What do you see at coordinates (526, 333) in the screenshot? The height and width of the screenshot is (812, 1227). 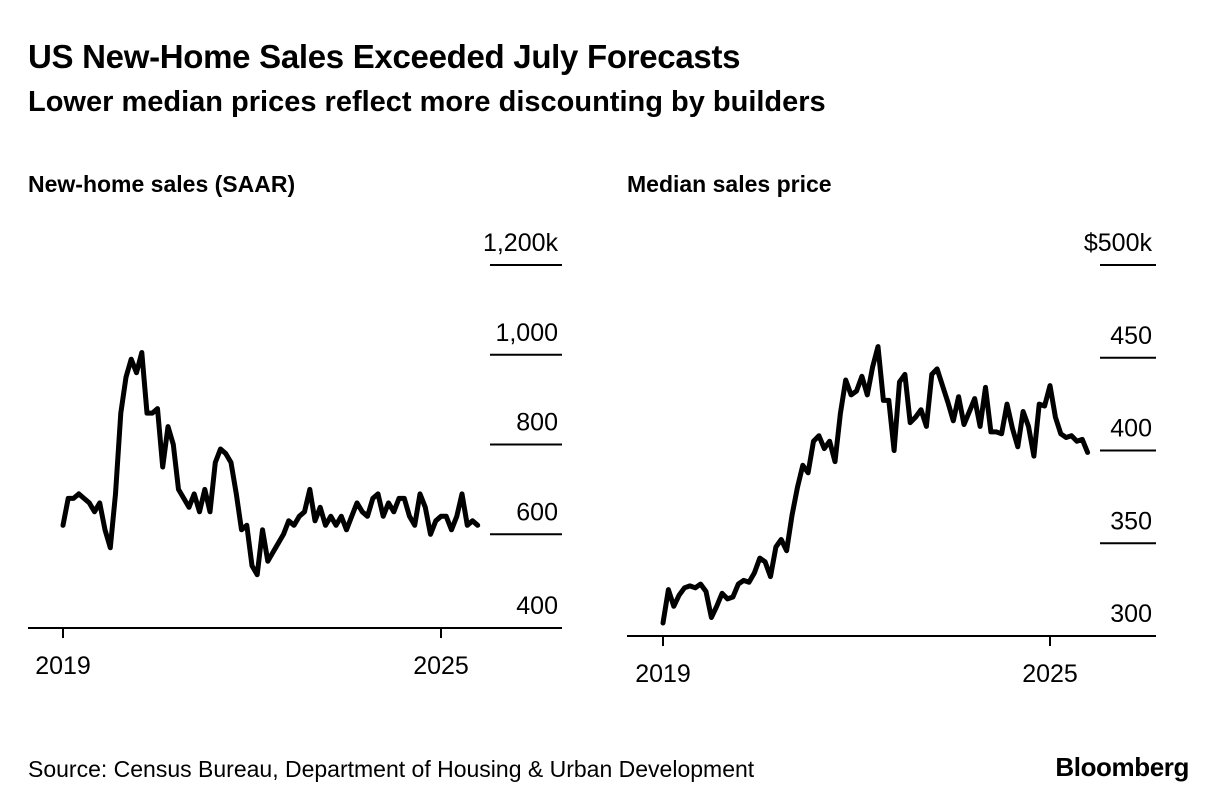 I see `new-home-sales-y-tick-label: 1,000` at bounding box center [526, 333].